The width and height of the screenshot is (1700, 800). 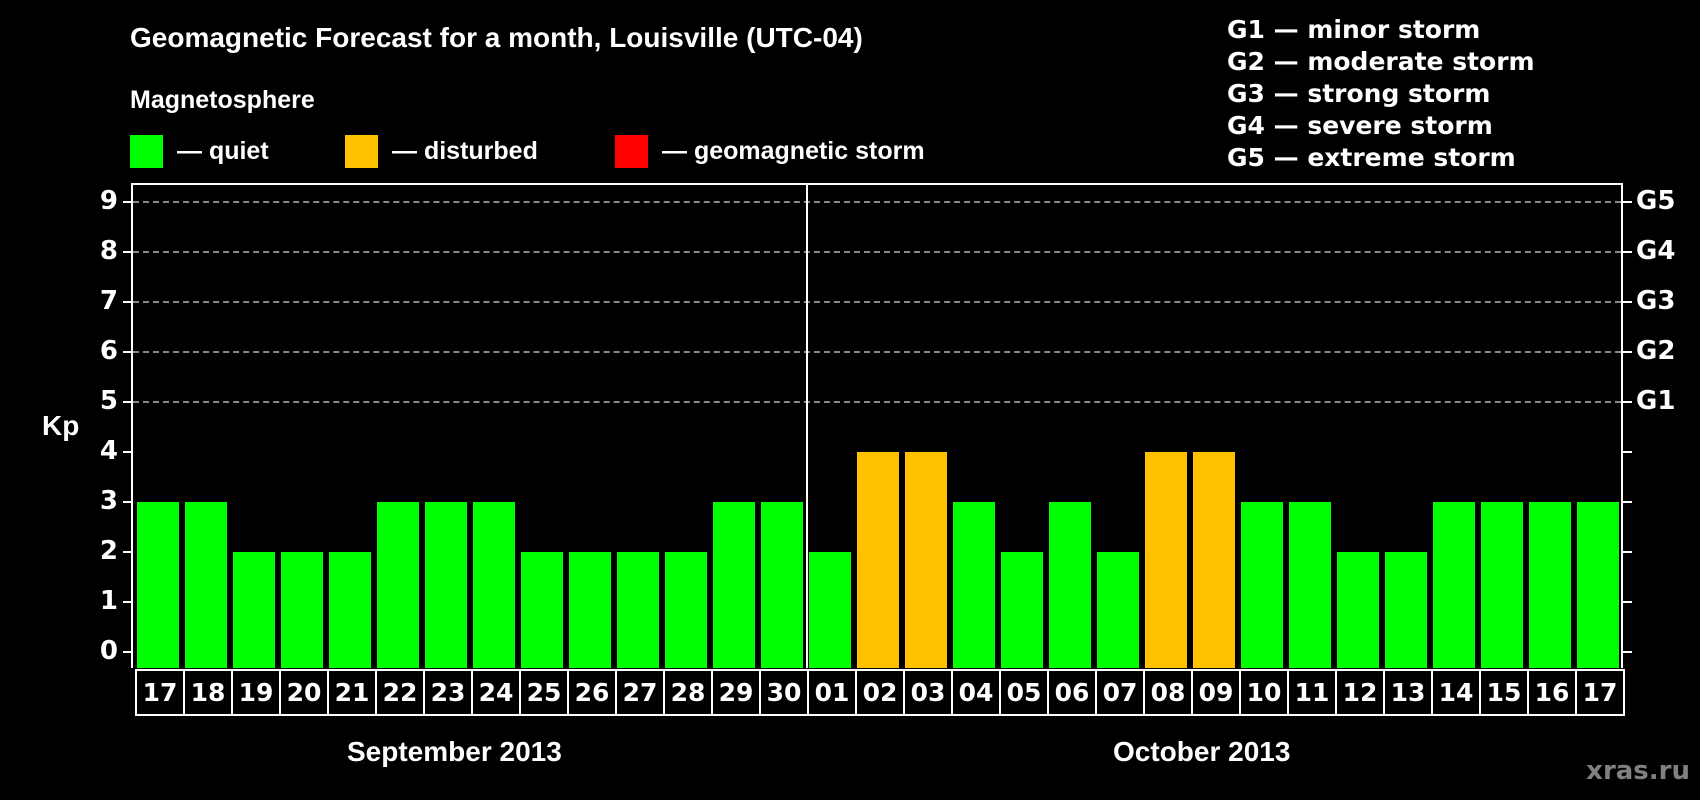 What do you see at coordinates (208, 692) in the screenshot?
I see `day-label: 18` at bounding box center [208, 692].